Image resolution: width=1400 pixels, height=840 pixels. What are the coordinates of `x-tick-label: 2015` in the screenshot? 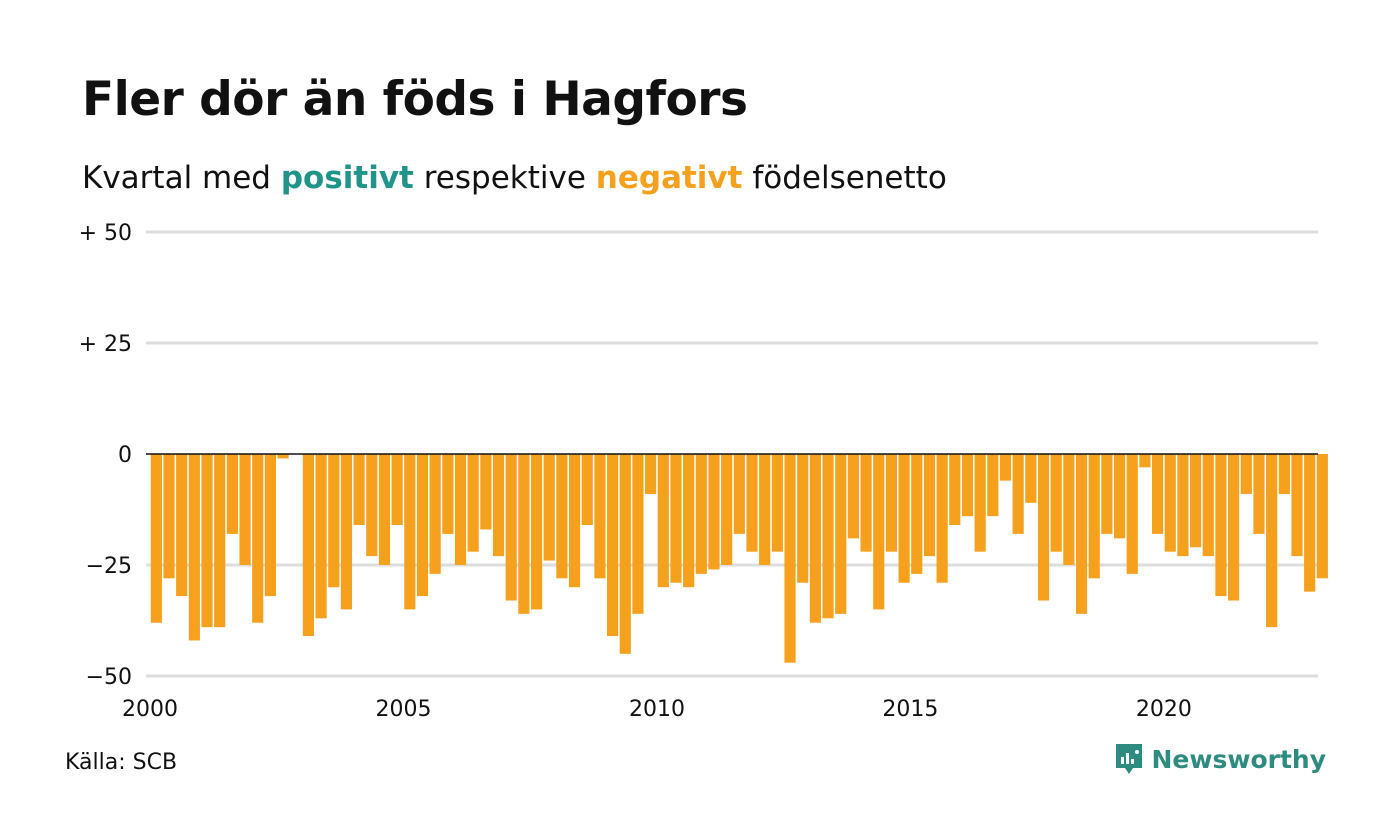 It's located at (910, 709).